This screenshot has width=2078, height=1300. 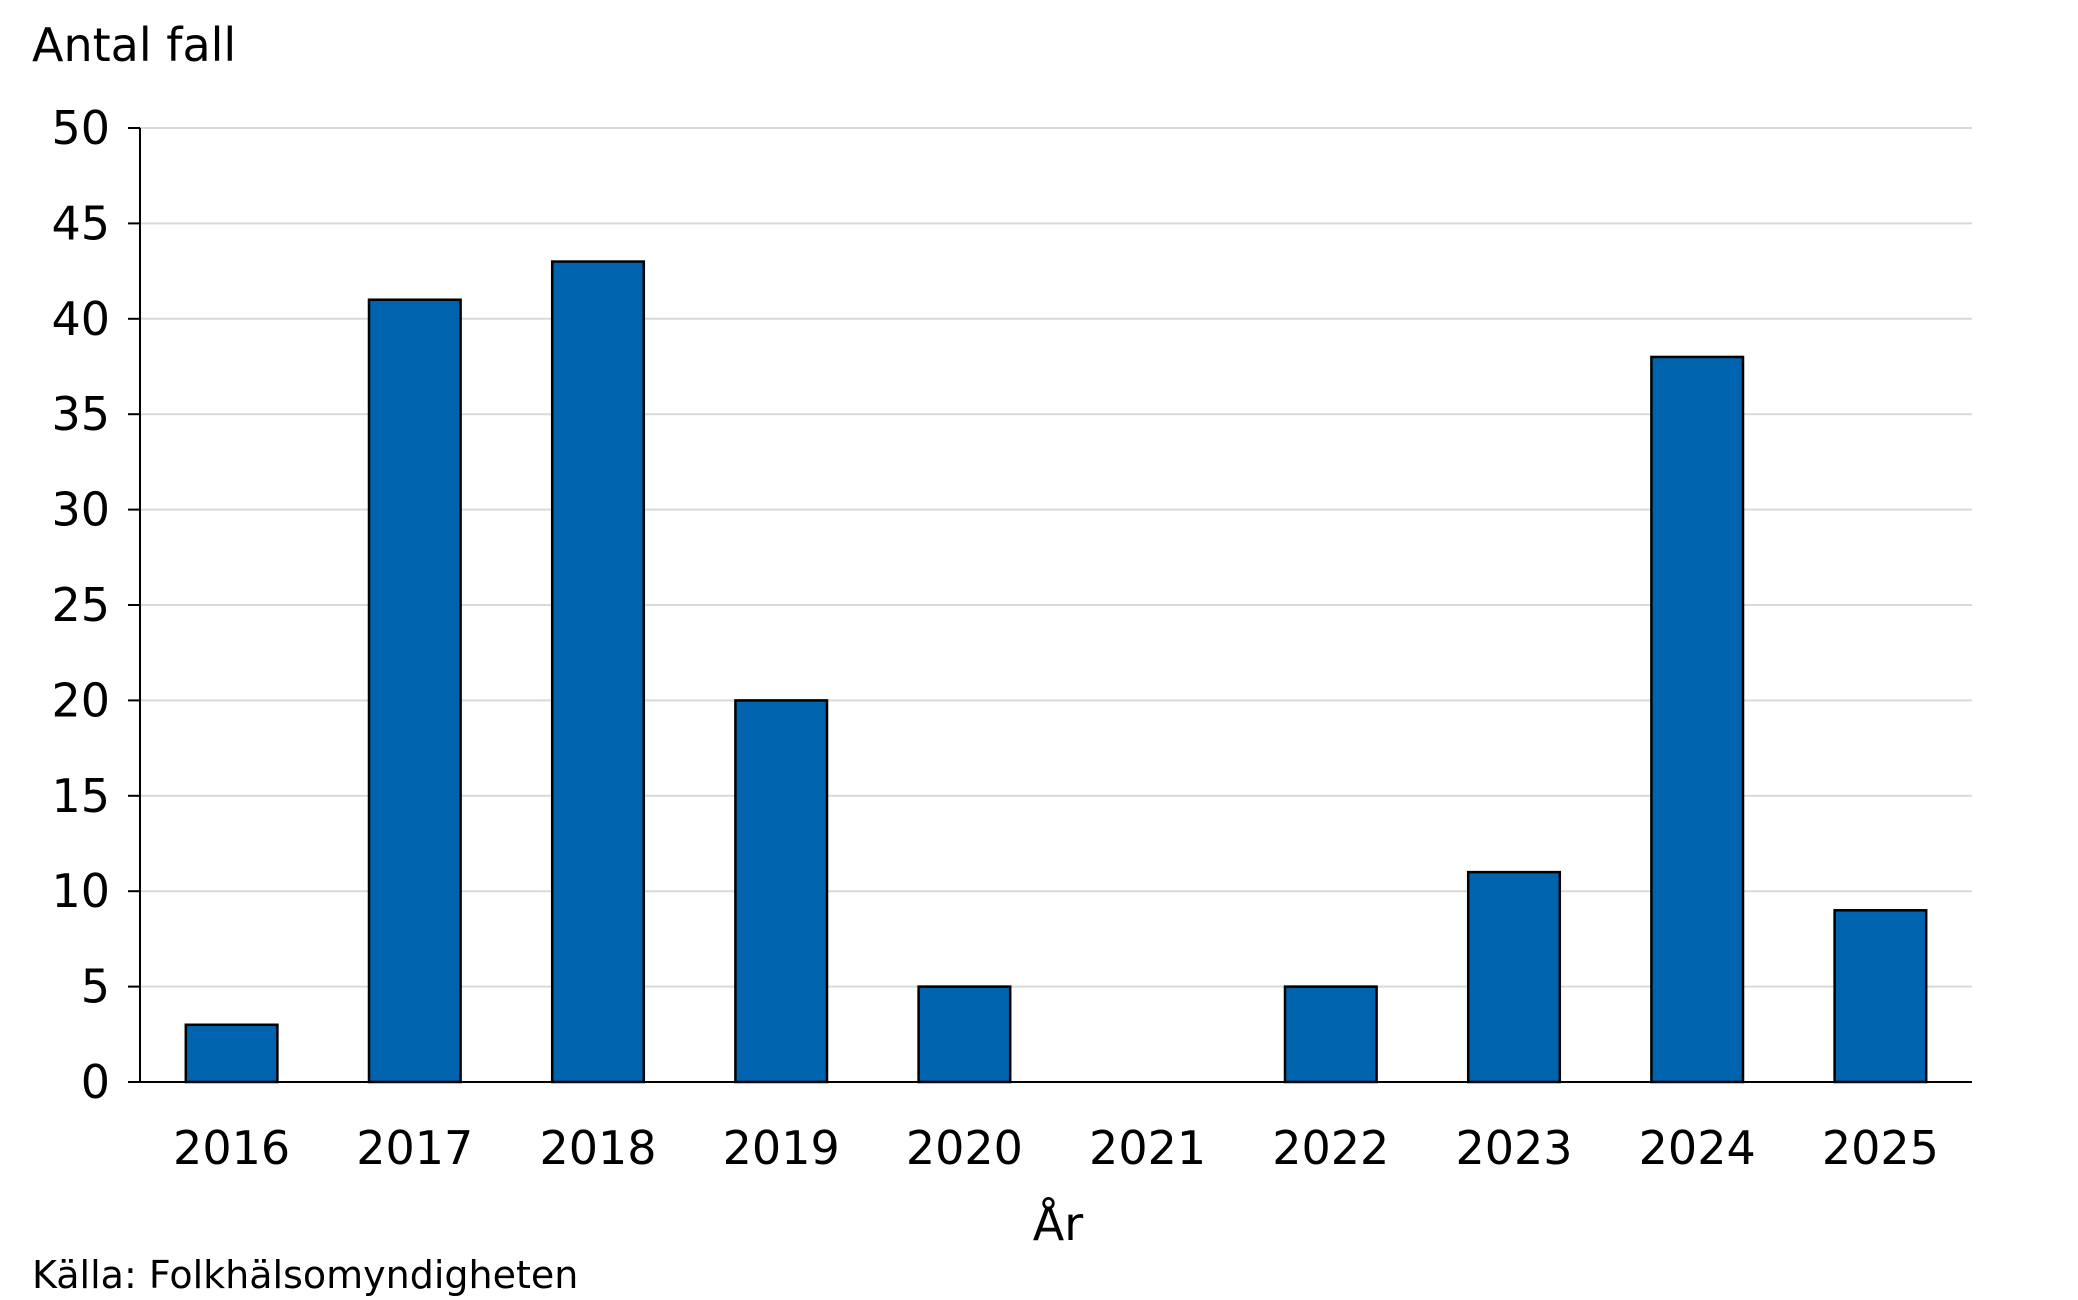 I want to click on y-tick-label: 15, so click(x=80, y=796).